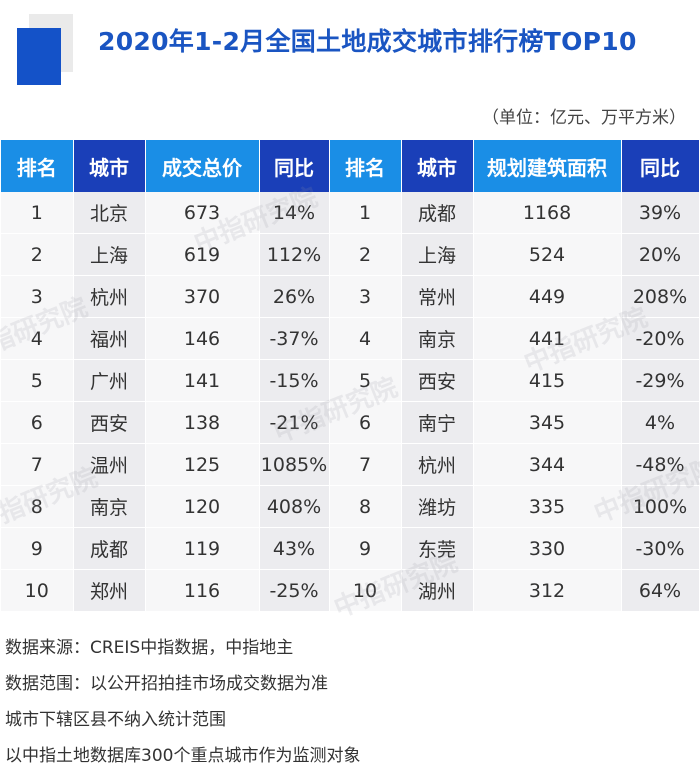 Image resolution: width=700 pixels, height=780 pixels. What do you see at coordinates (183, 756) in the screenshot?
I see `note-monitoring: 以中指土地数据库300个重点城市作为监测对象` at bounding box center [183, 756].